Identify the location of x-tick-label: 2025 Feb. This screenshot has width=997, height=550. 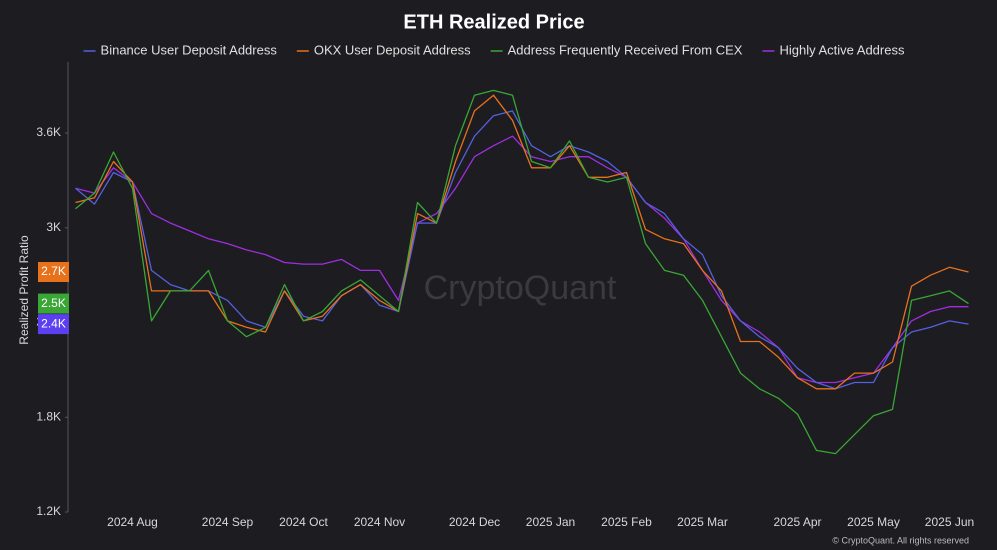
(626, 522).